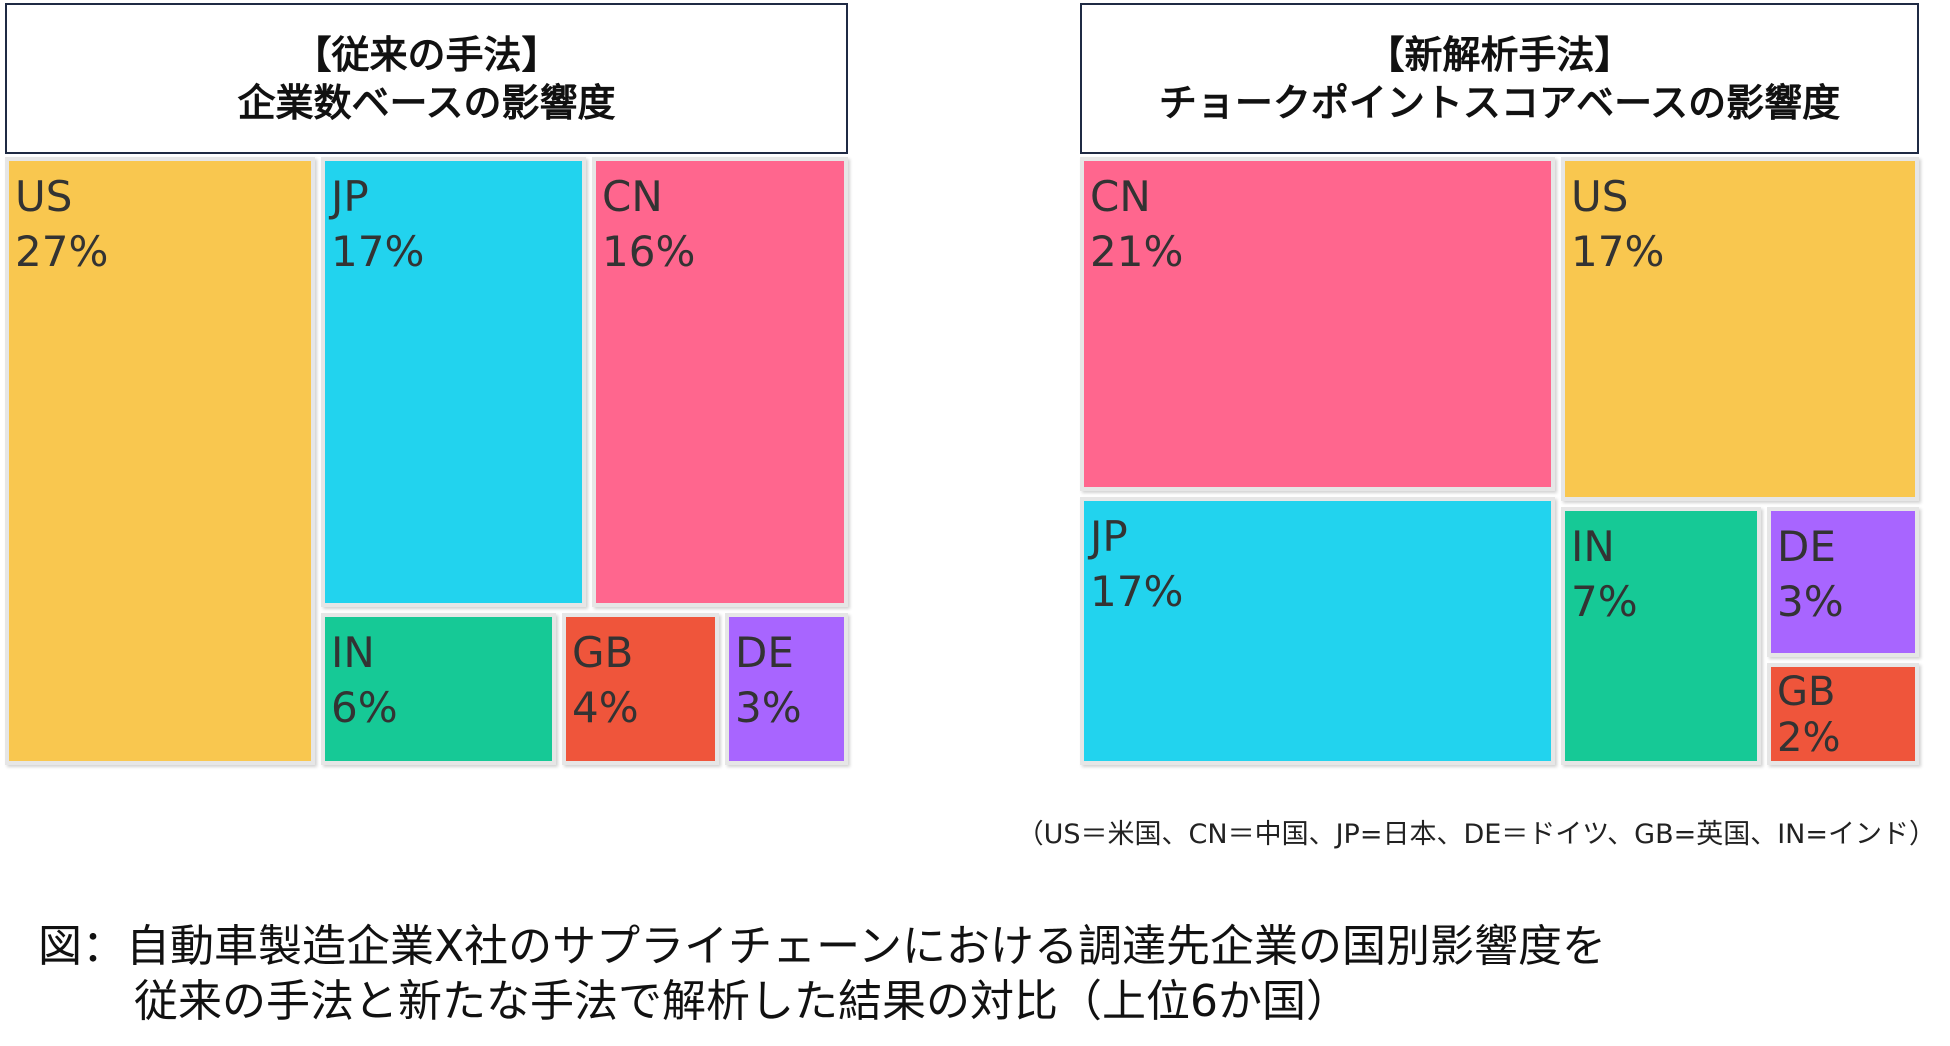 The width and height of the screenshot is (1950, 1046). What do you see at coordinates (632, 196) in the screenshot?
I see `left-tile-code-cn: CN` at bounding box center [632, 196].